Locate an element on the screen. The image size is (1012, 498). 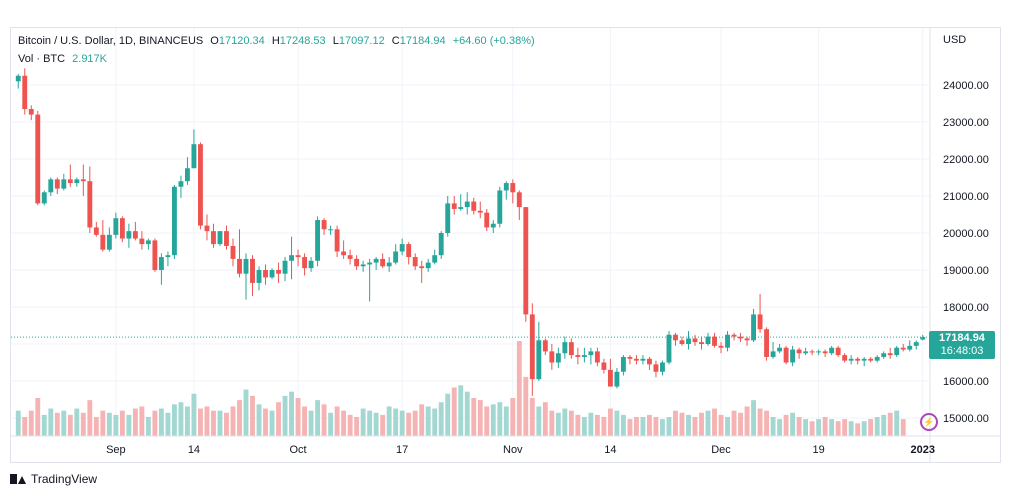
currency-label: USD is located at coordinates (955, 40).